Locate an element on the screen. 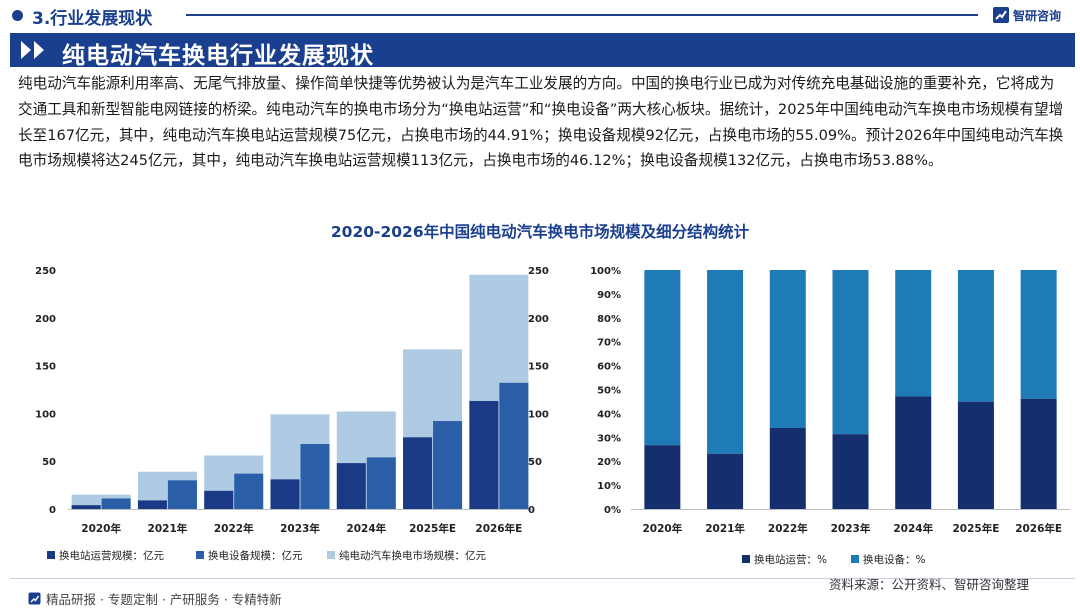  brand-icon is located at coordinates (1001, 15).